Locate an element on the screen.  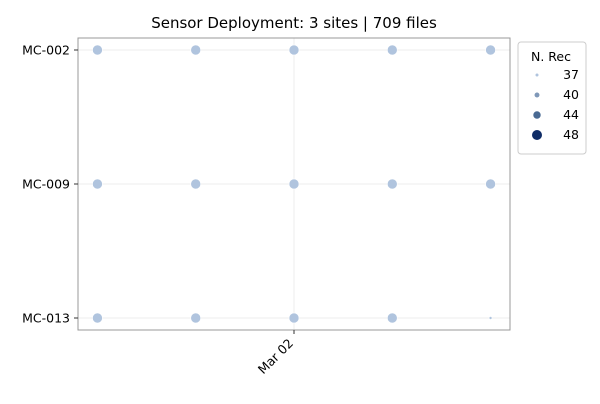
y-tick-label: MC-013 is located at coordinates (46, 318).